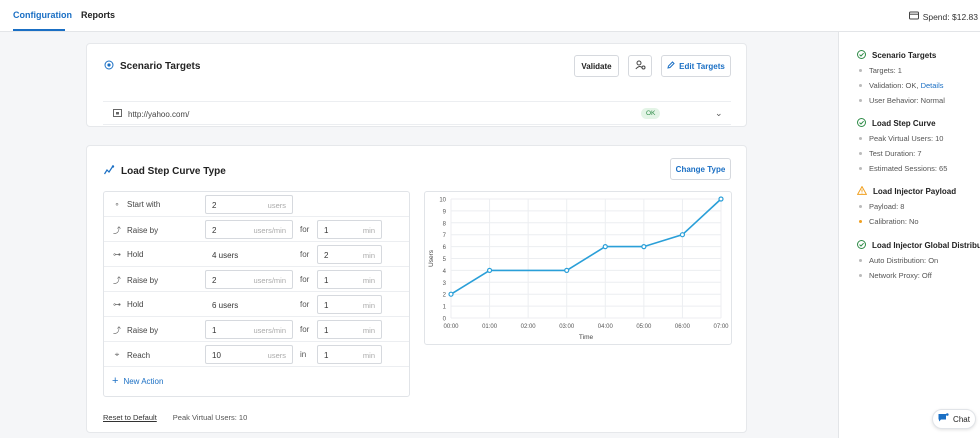  I want to click on reach-users-input: 10 users, so click(249, 354).